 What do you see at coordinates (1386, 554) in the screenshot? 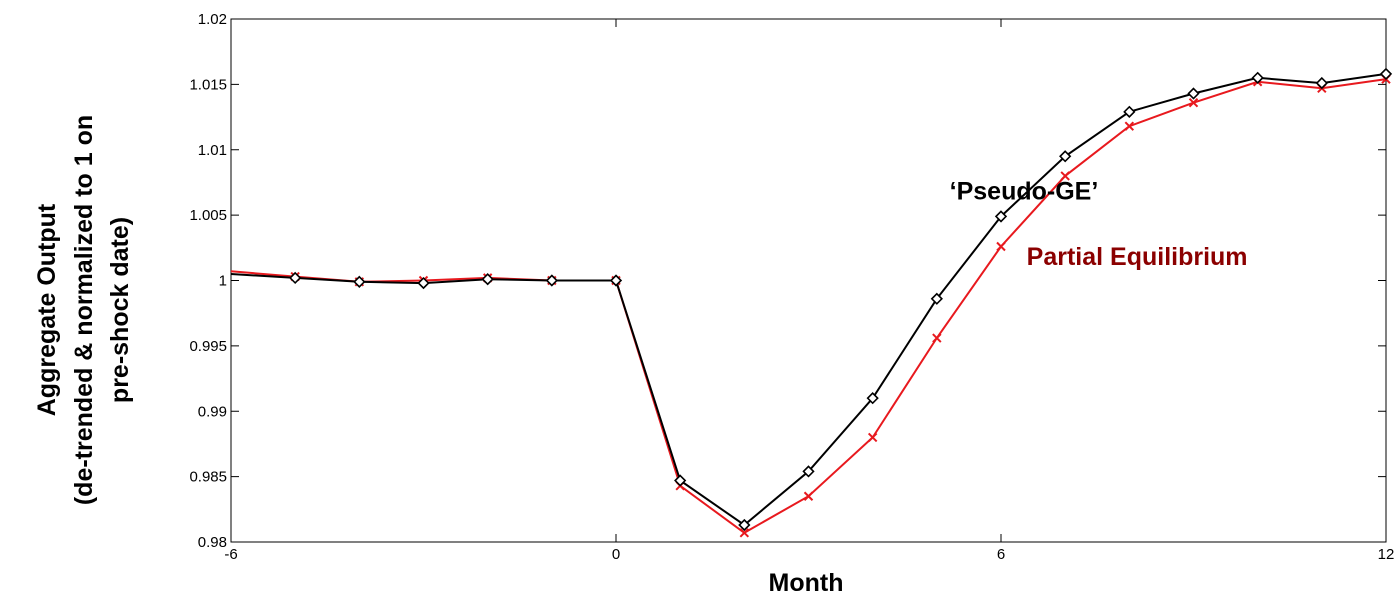
I see `x-tick-label: 12` at bounding box center [1386, 554].